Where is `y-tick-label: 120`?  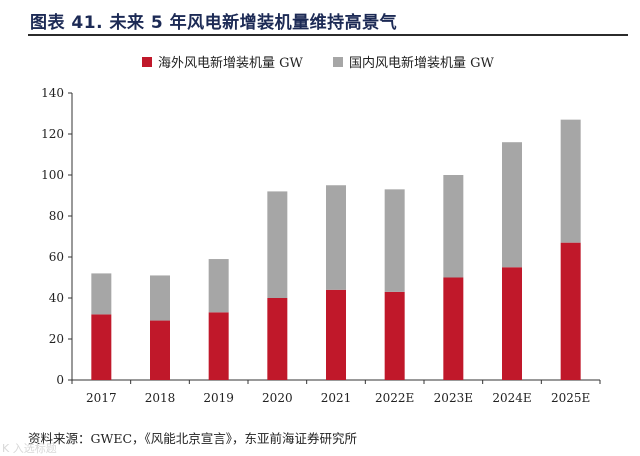 y-tick-label: 120 is located at coordinates (52, 134).